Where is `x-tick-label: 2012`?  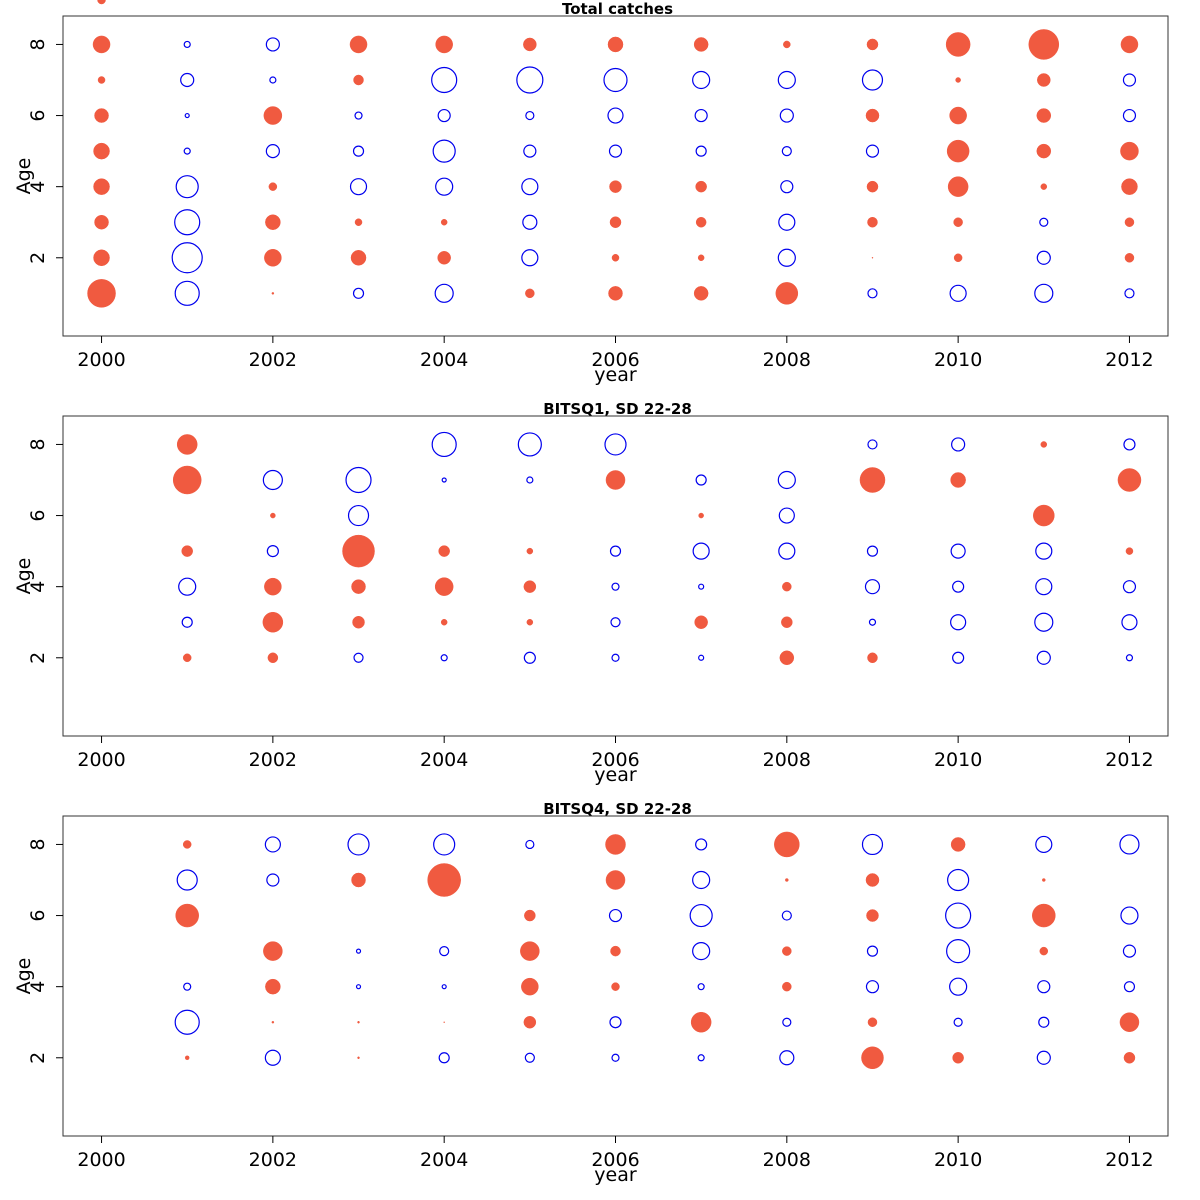 x-tick-label: 2012 is located at coordinates (1129, 760).